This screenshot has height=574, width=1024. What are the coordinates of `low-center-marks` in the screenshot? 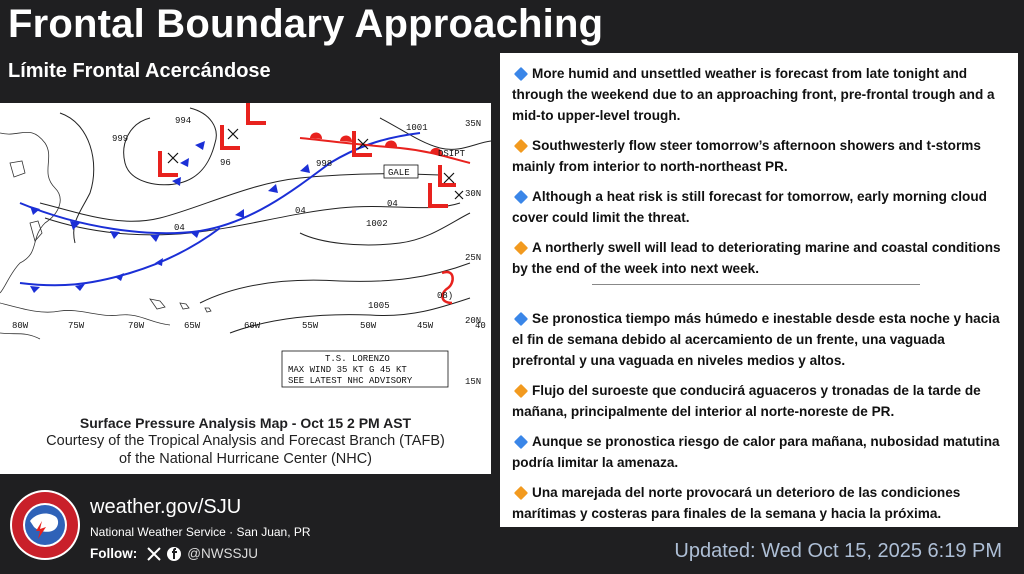 It's located at (315, 164).